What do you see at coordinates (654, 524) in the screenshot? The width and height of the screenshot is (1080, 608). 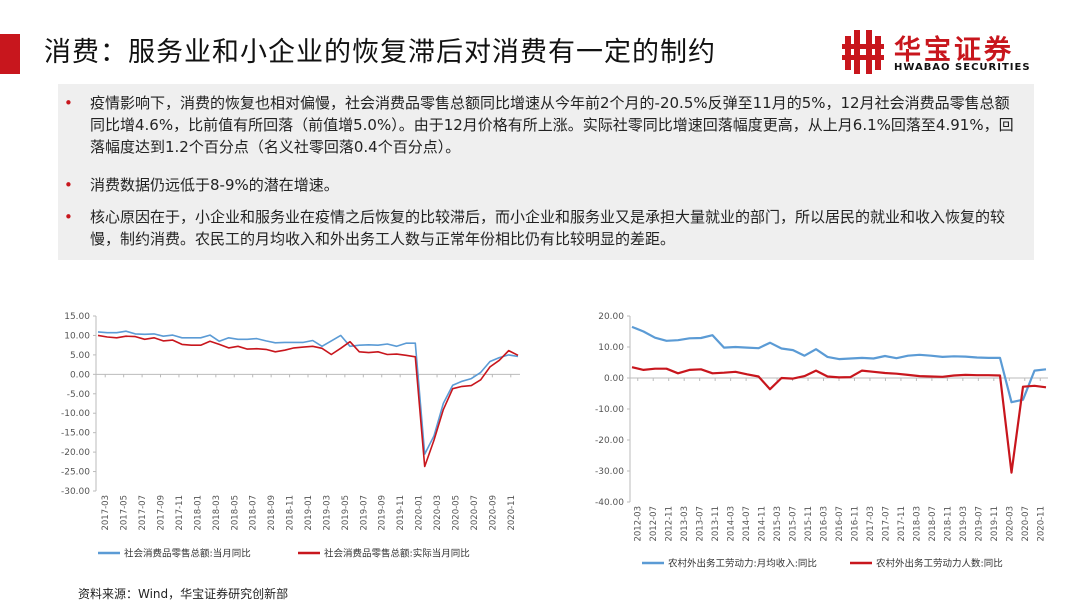 I see `x-tick-label: 2012-07` at bounding box center [654, 524].